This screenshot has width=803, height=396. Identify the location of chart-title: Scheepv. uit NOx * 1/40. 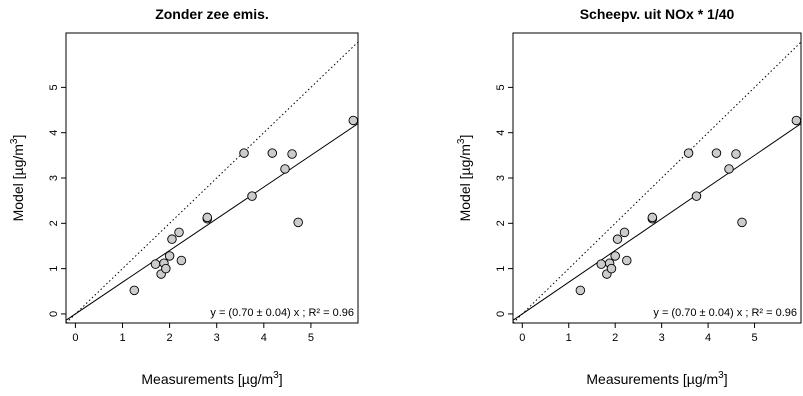
(657, 14).